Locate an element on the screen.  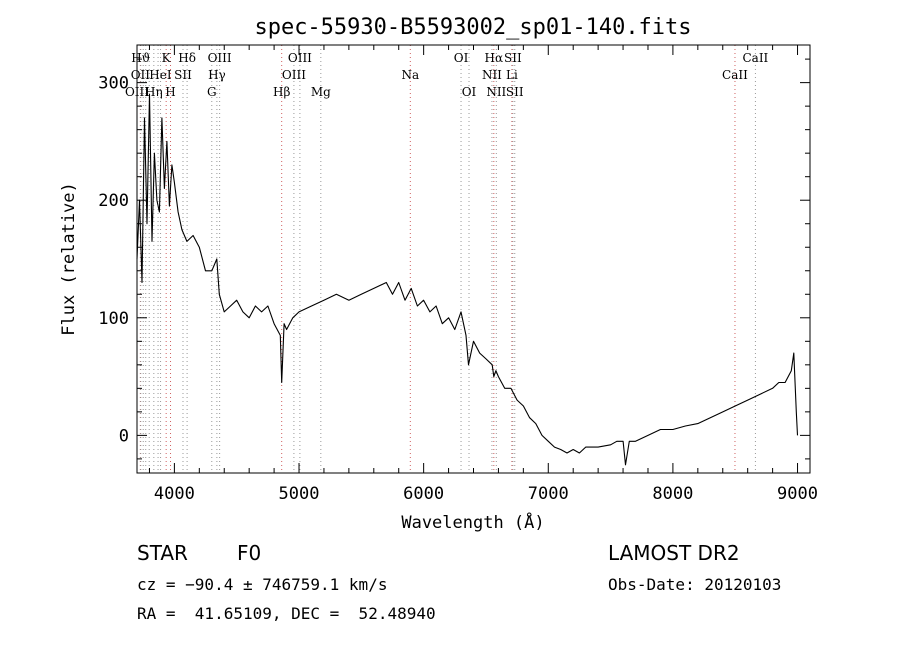
line-label: Hβ is located at coordinates (281, 92).